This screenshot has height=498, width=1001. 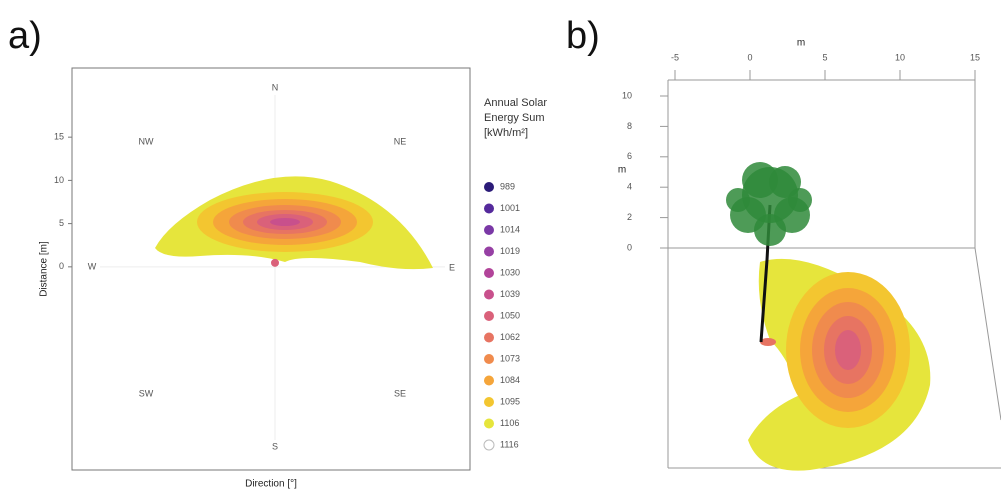 What do you see at coordinates (627, 95) in the screenshot?
I see `z-tick-label: 10` at bounding box center [627, 95].